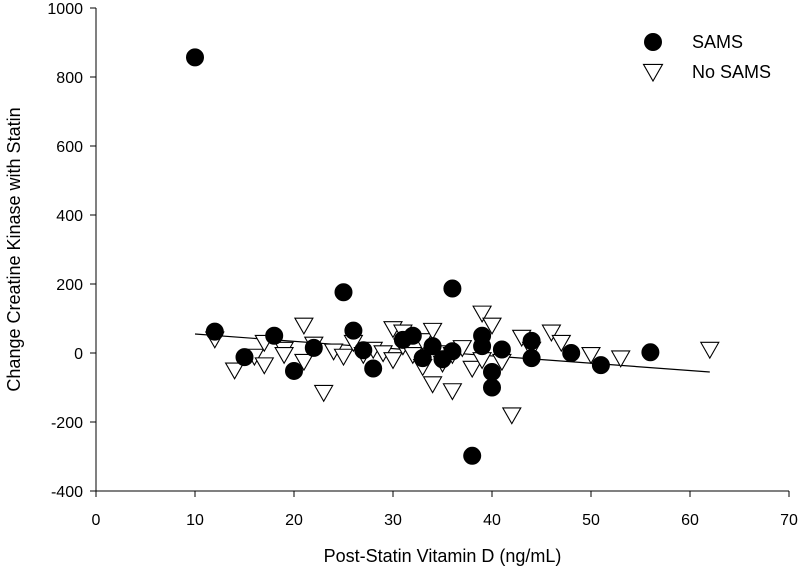 The image size is (799, 572). I want to click on y-axis-title: Change Creatine Kinase with Statin, so click(14, 249).